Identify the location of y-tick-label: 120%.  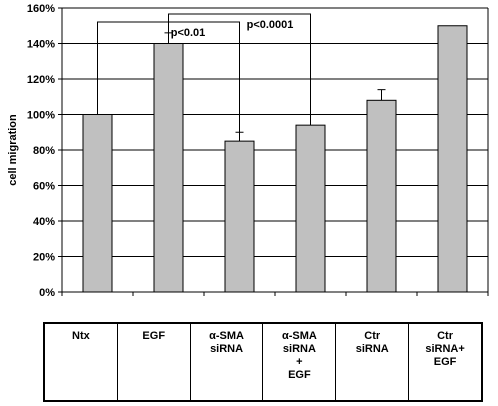
(41, 80).